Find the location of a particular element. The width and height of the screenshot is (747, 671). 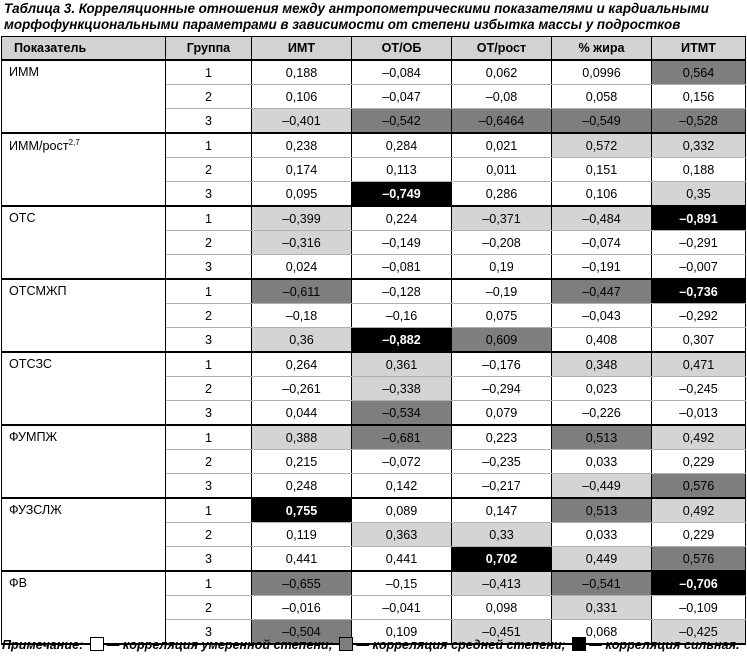

value-cell: 0,609 is located at coordinates (501, 340).